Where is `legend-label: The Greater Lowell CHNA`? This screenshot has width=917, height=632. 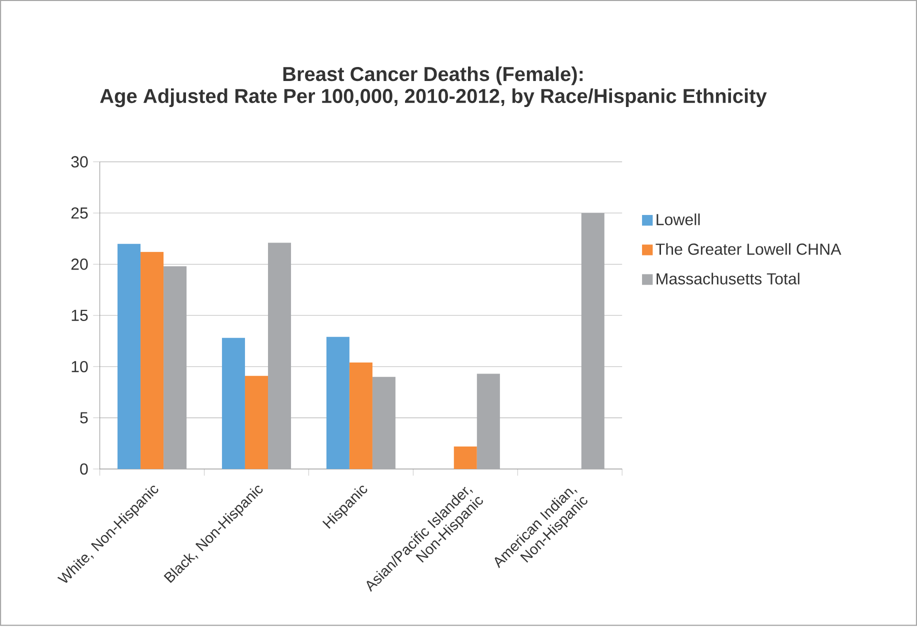 legend-label: The Greater Lowell CHNA is located at coordinates (749, 249).